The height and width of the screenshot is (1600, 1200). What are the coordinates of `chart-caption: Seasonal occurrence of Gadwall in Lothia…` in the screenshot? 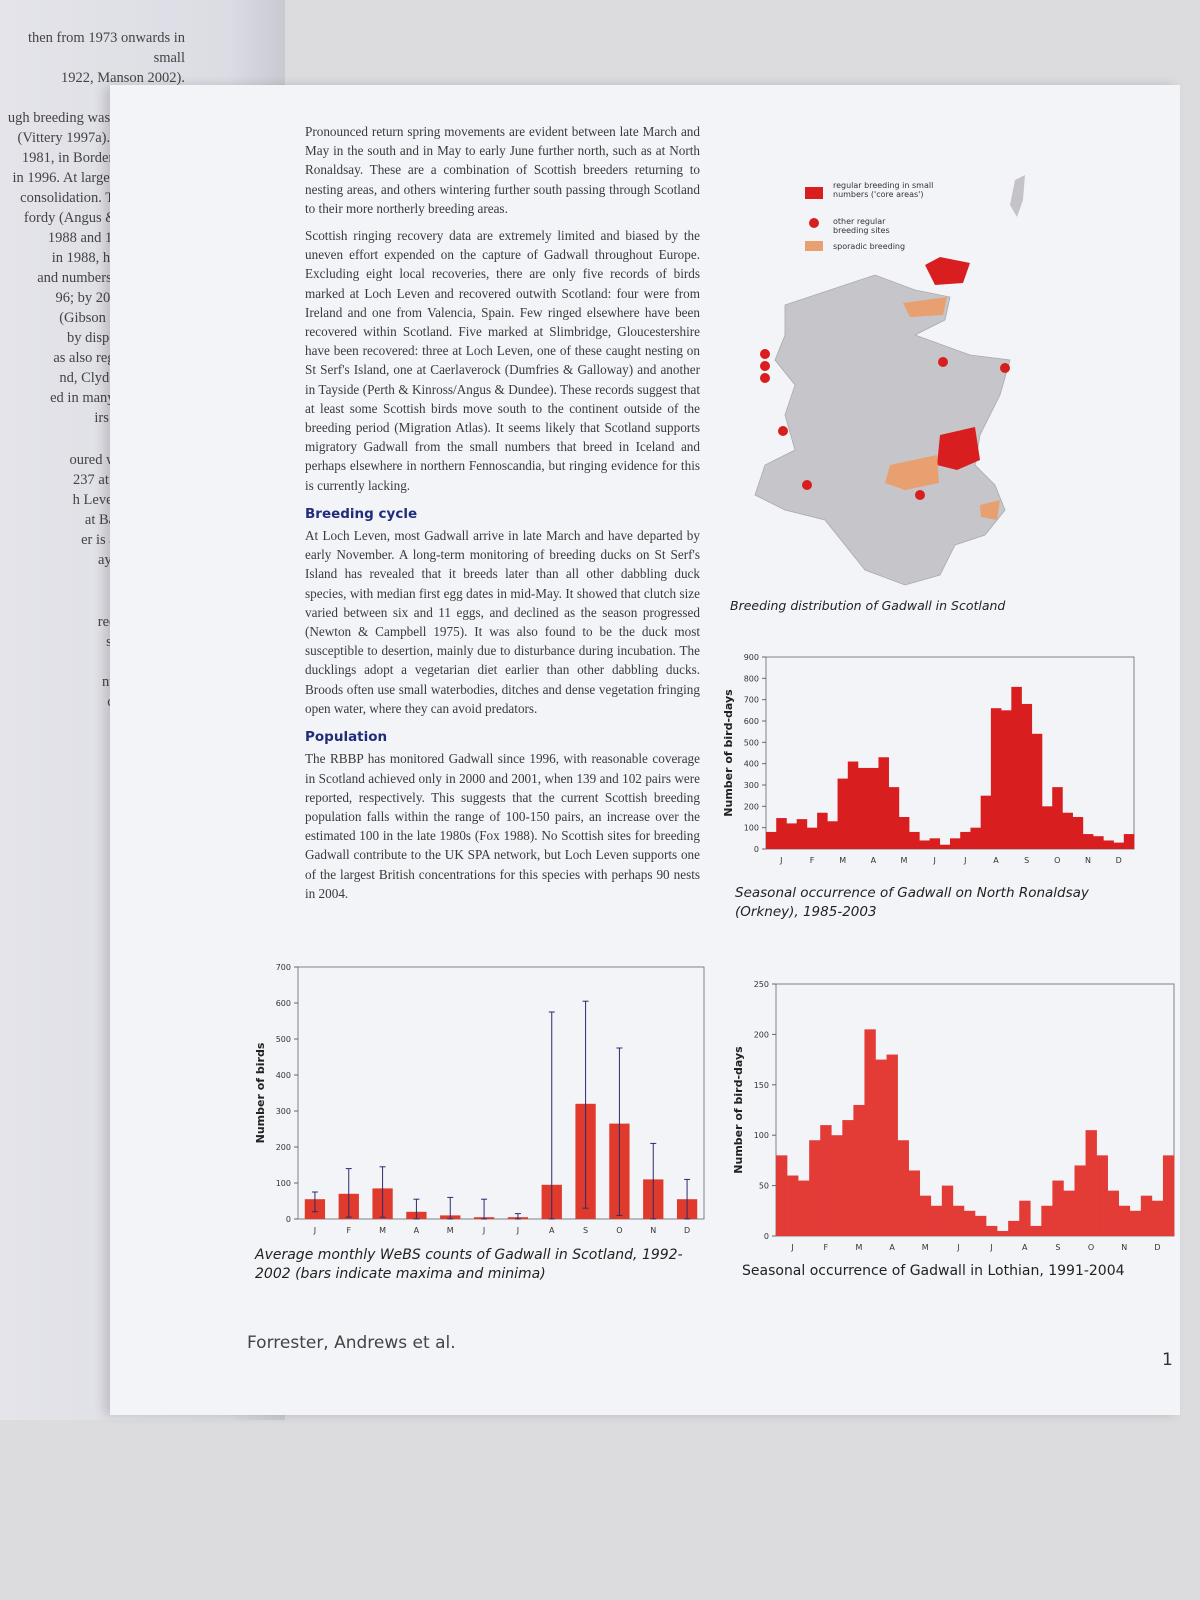 It's located at (933, 1271).